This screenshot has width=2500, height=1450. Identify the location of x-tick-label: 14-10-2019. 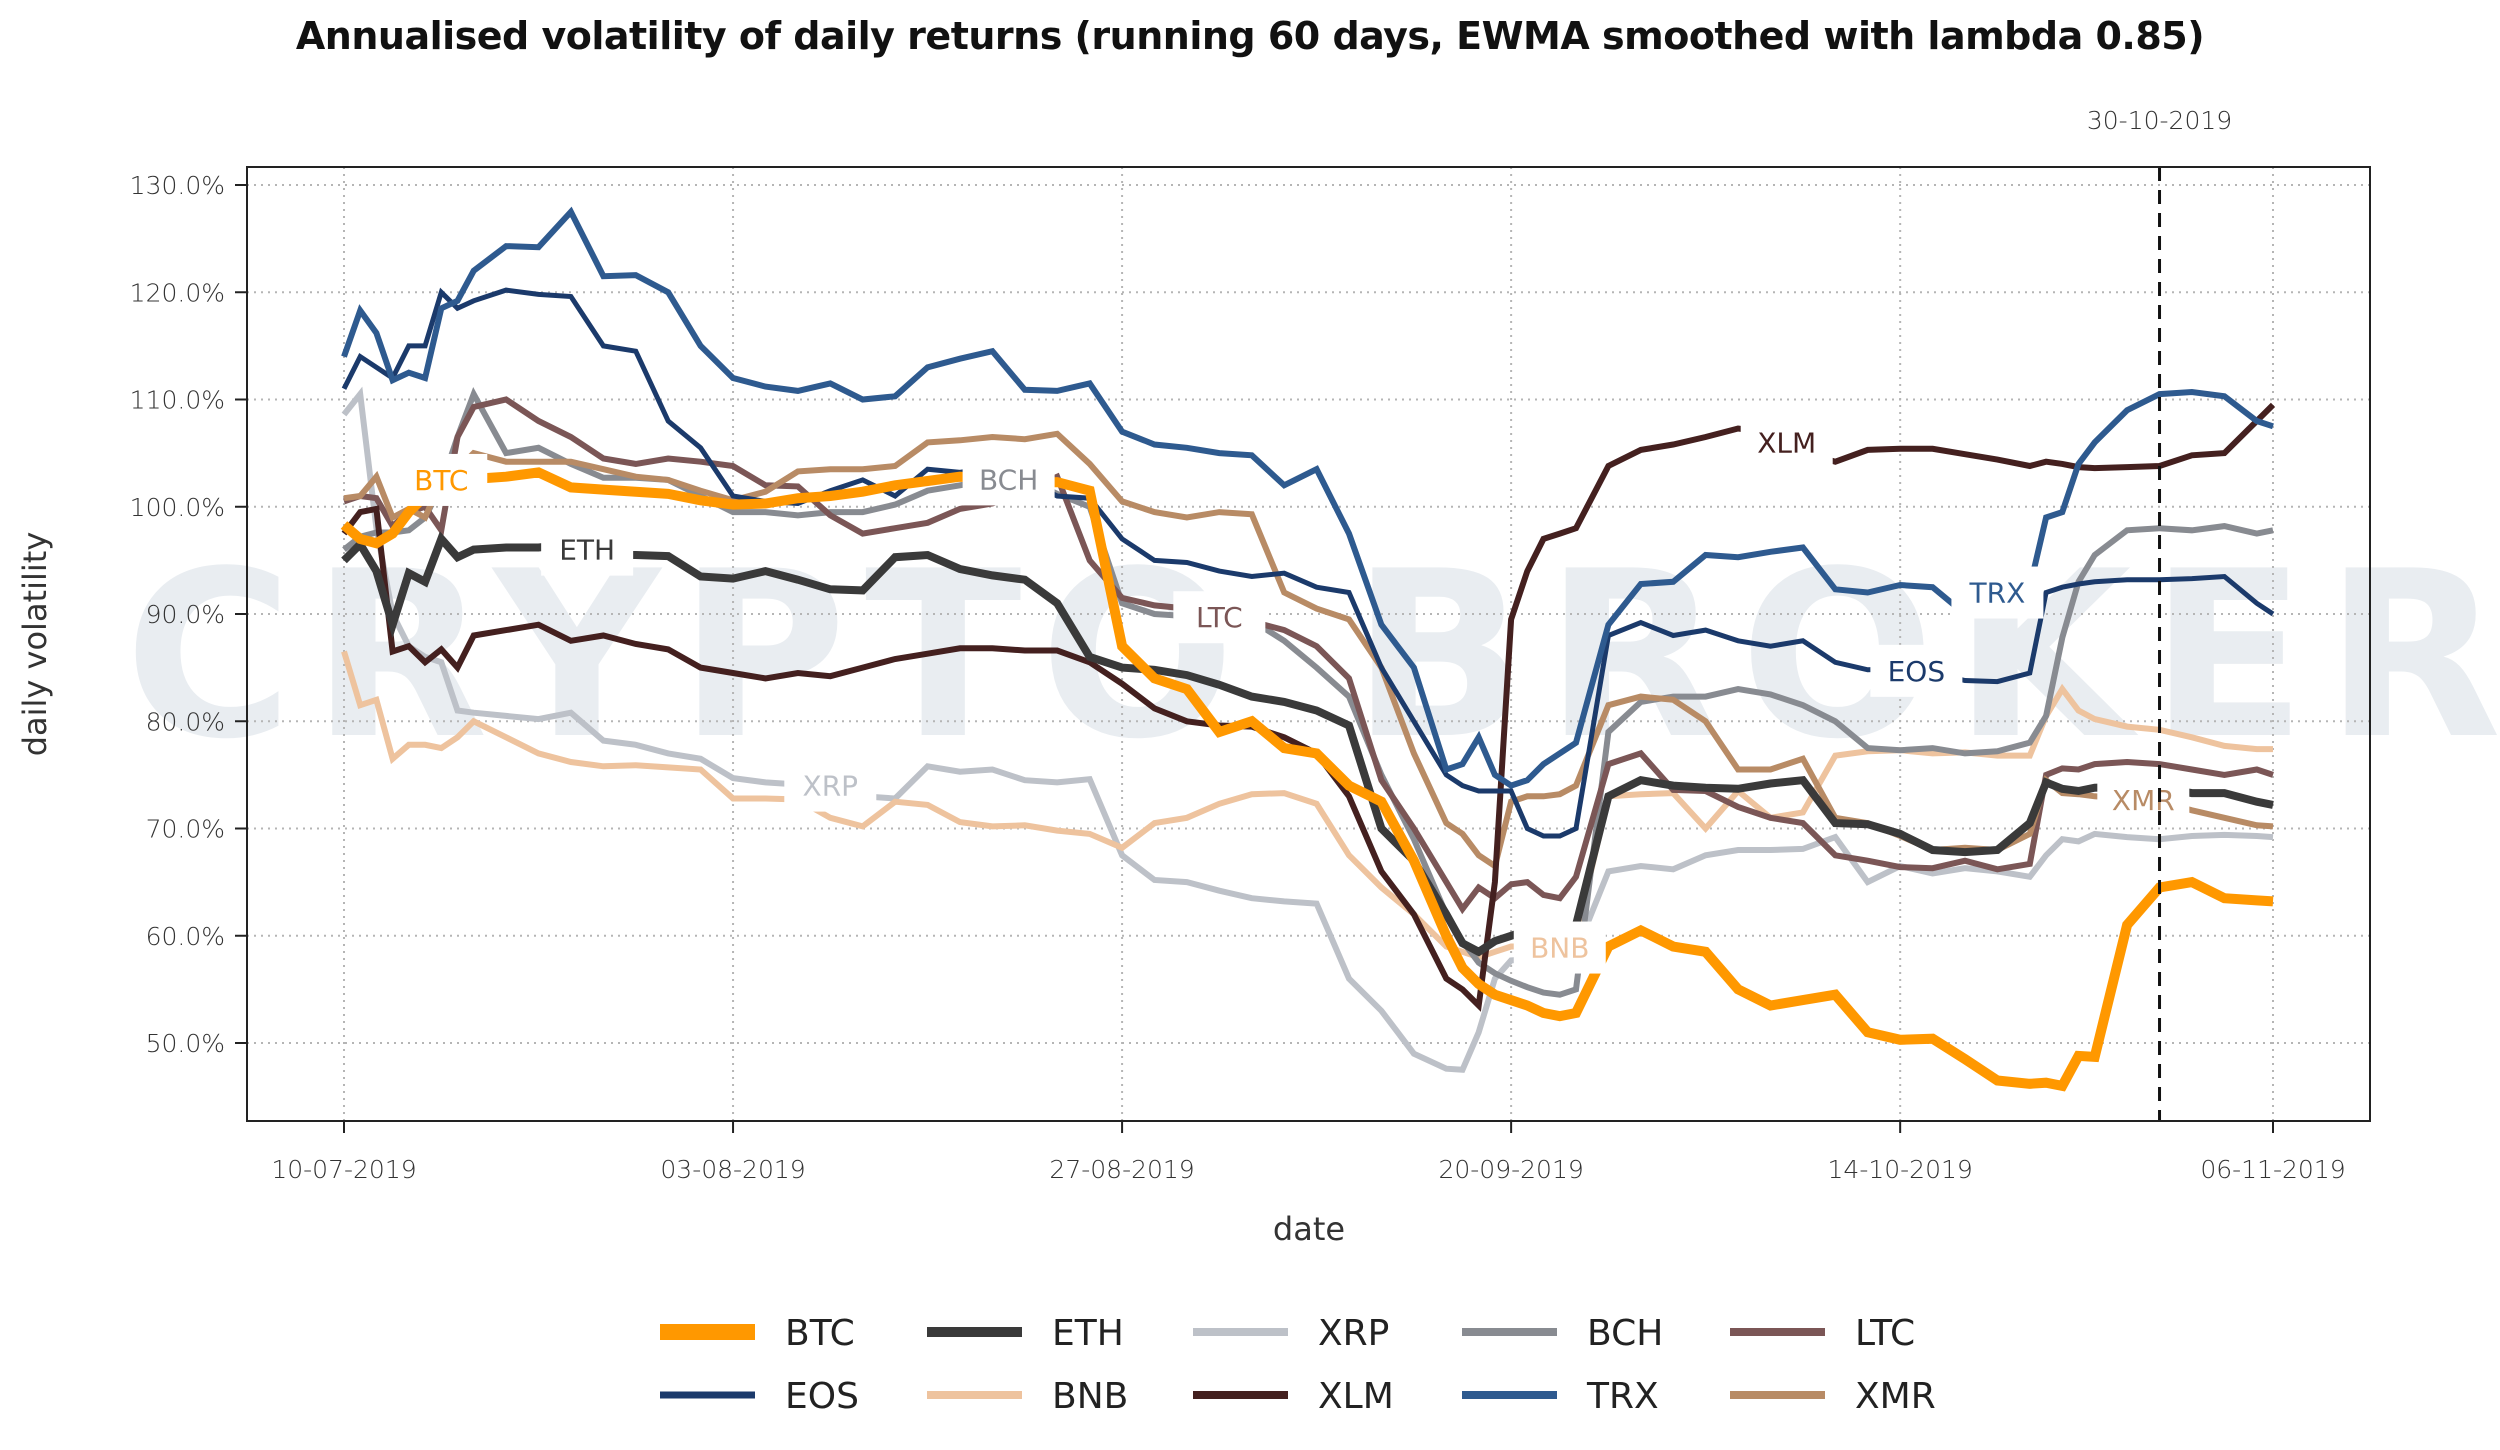
(1900, 1169).